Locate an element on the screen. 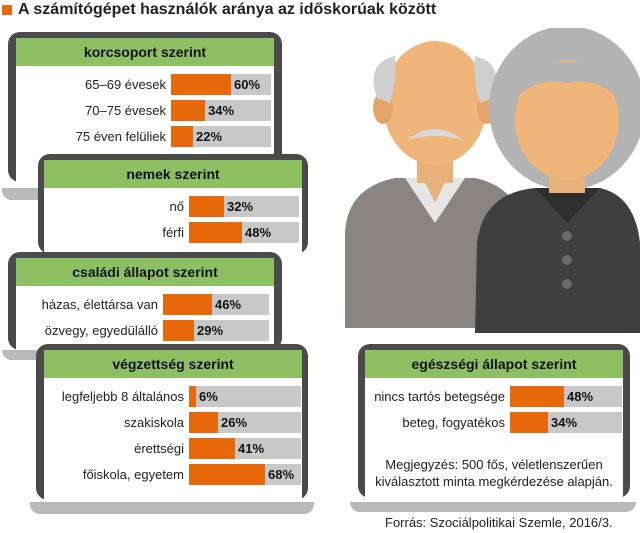  category-label: beteg, fogyatékos is located at coordinates (453, 422).